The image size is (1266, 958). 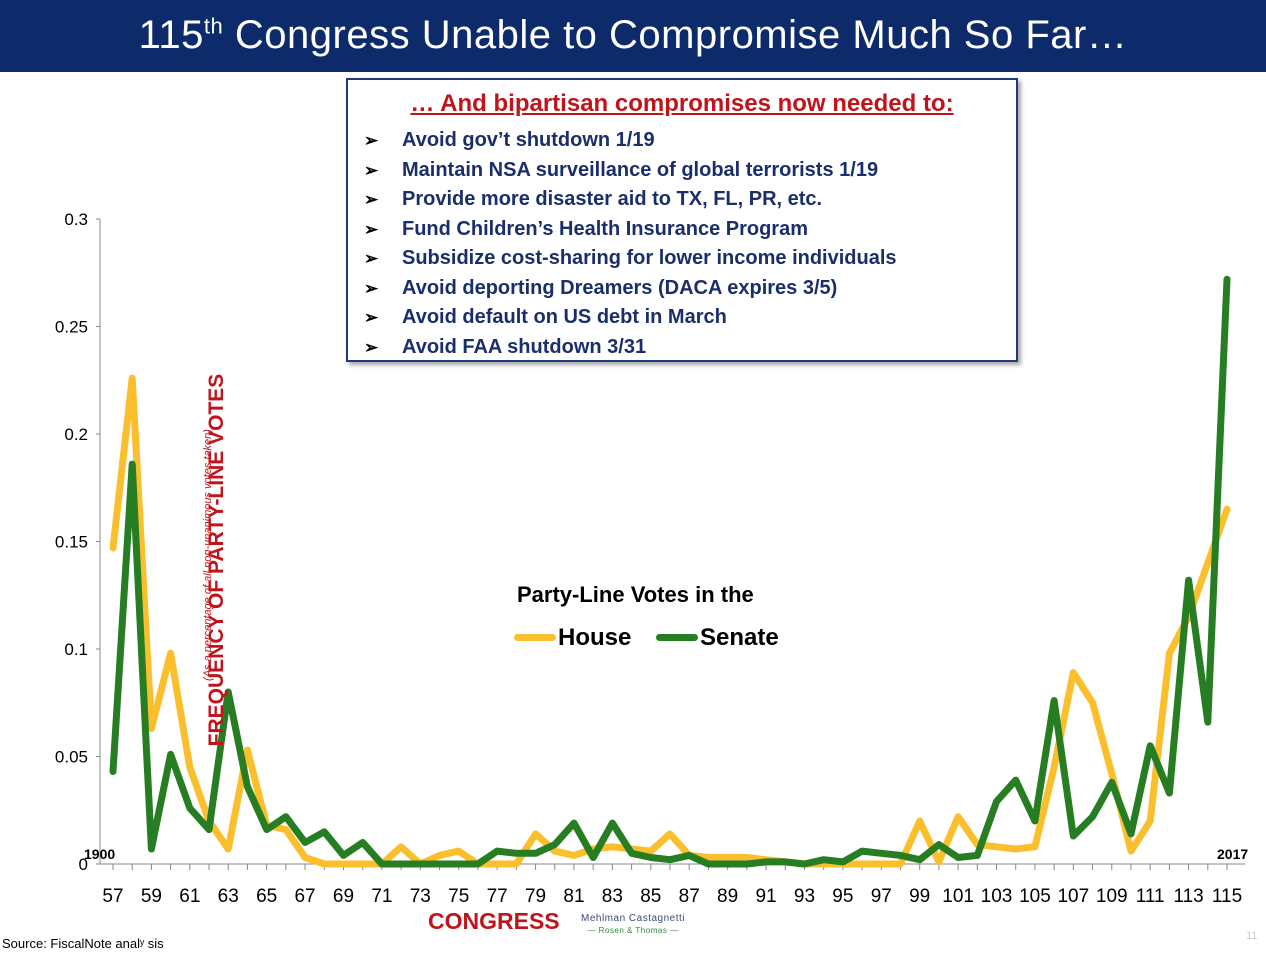 What do you see at coordinates (189, 896) in the screenshot?
I see `x-tick-label: 61` at bounding box center [189, 896].